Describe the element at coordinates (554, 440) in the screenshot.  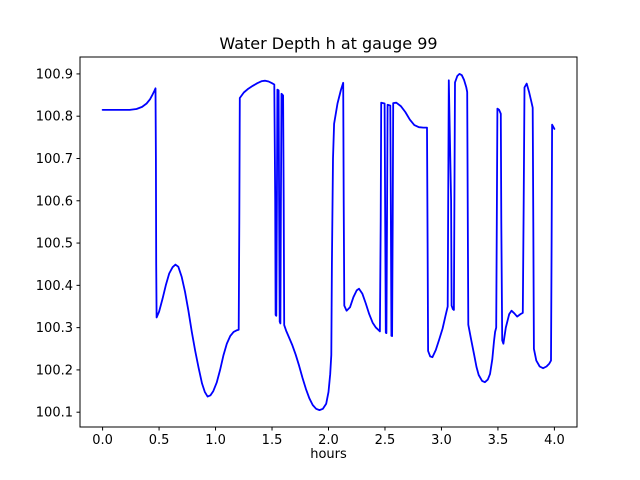
I see `x-tick-label: 4.0` at that location.